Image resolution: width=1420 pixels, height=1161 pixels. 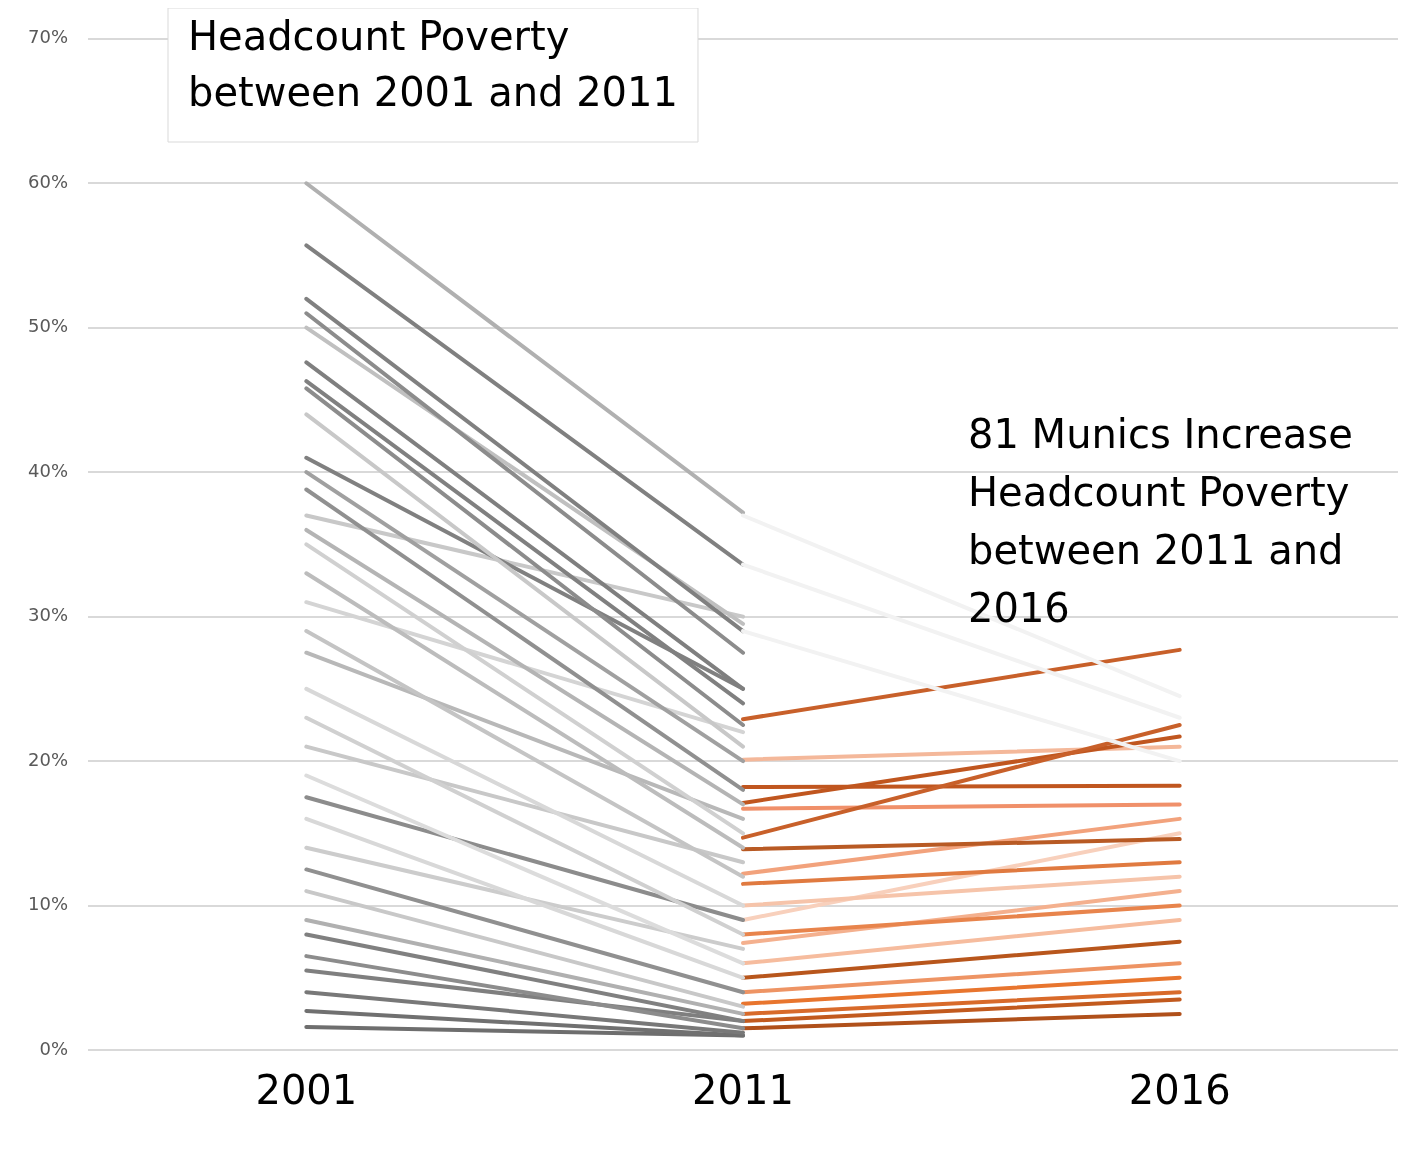 What do you see at coordinates (48, 470) in the screenshot?
I see `y-tick-label: 40%` at bounding box center [48, 470].